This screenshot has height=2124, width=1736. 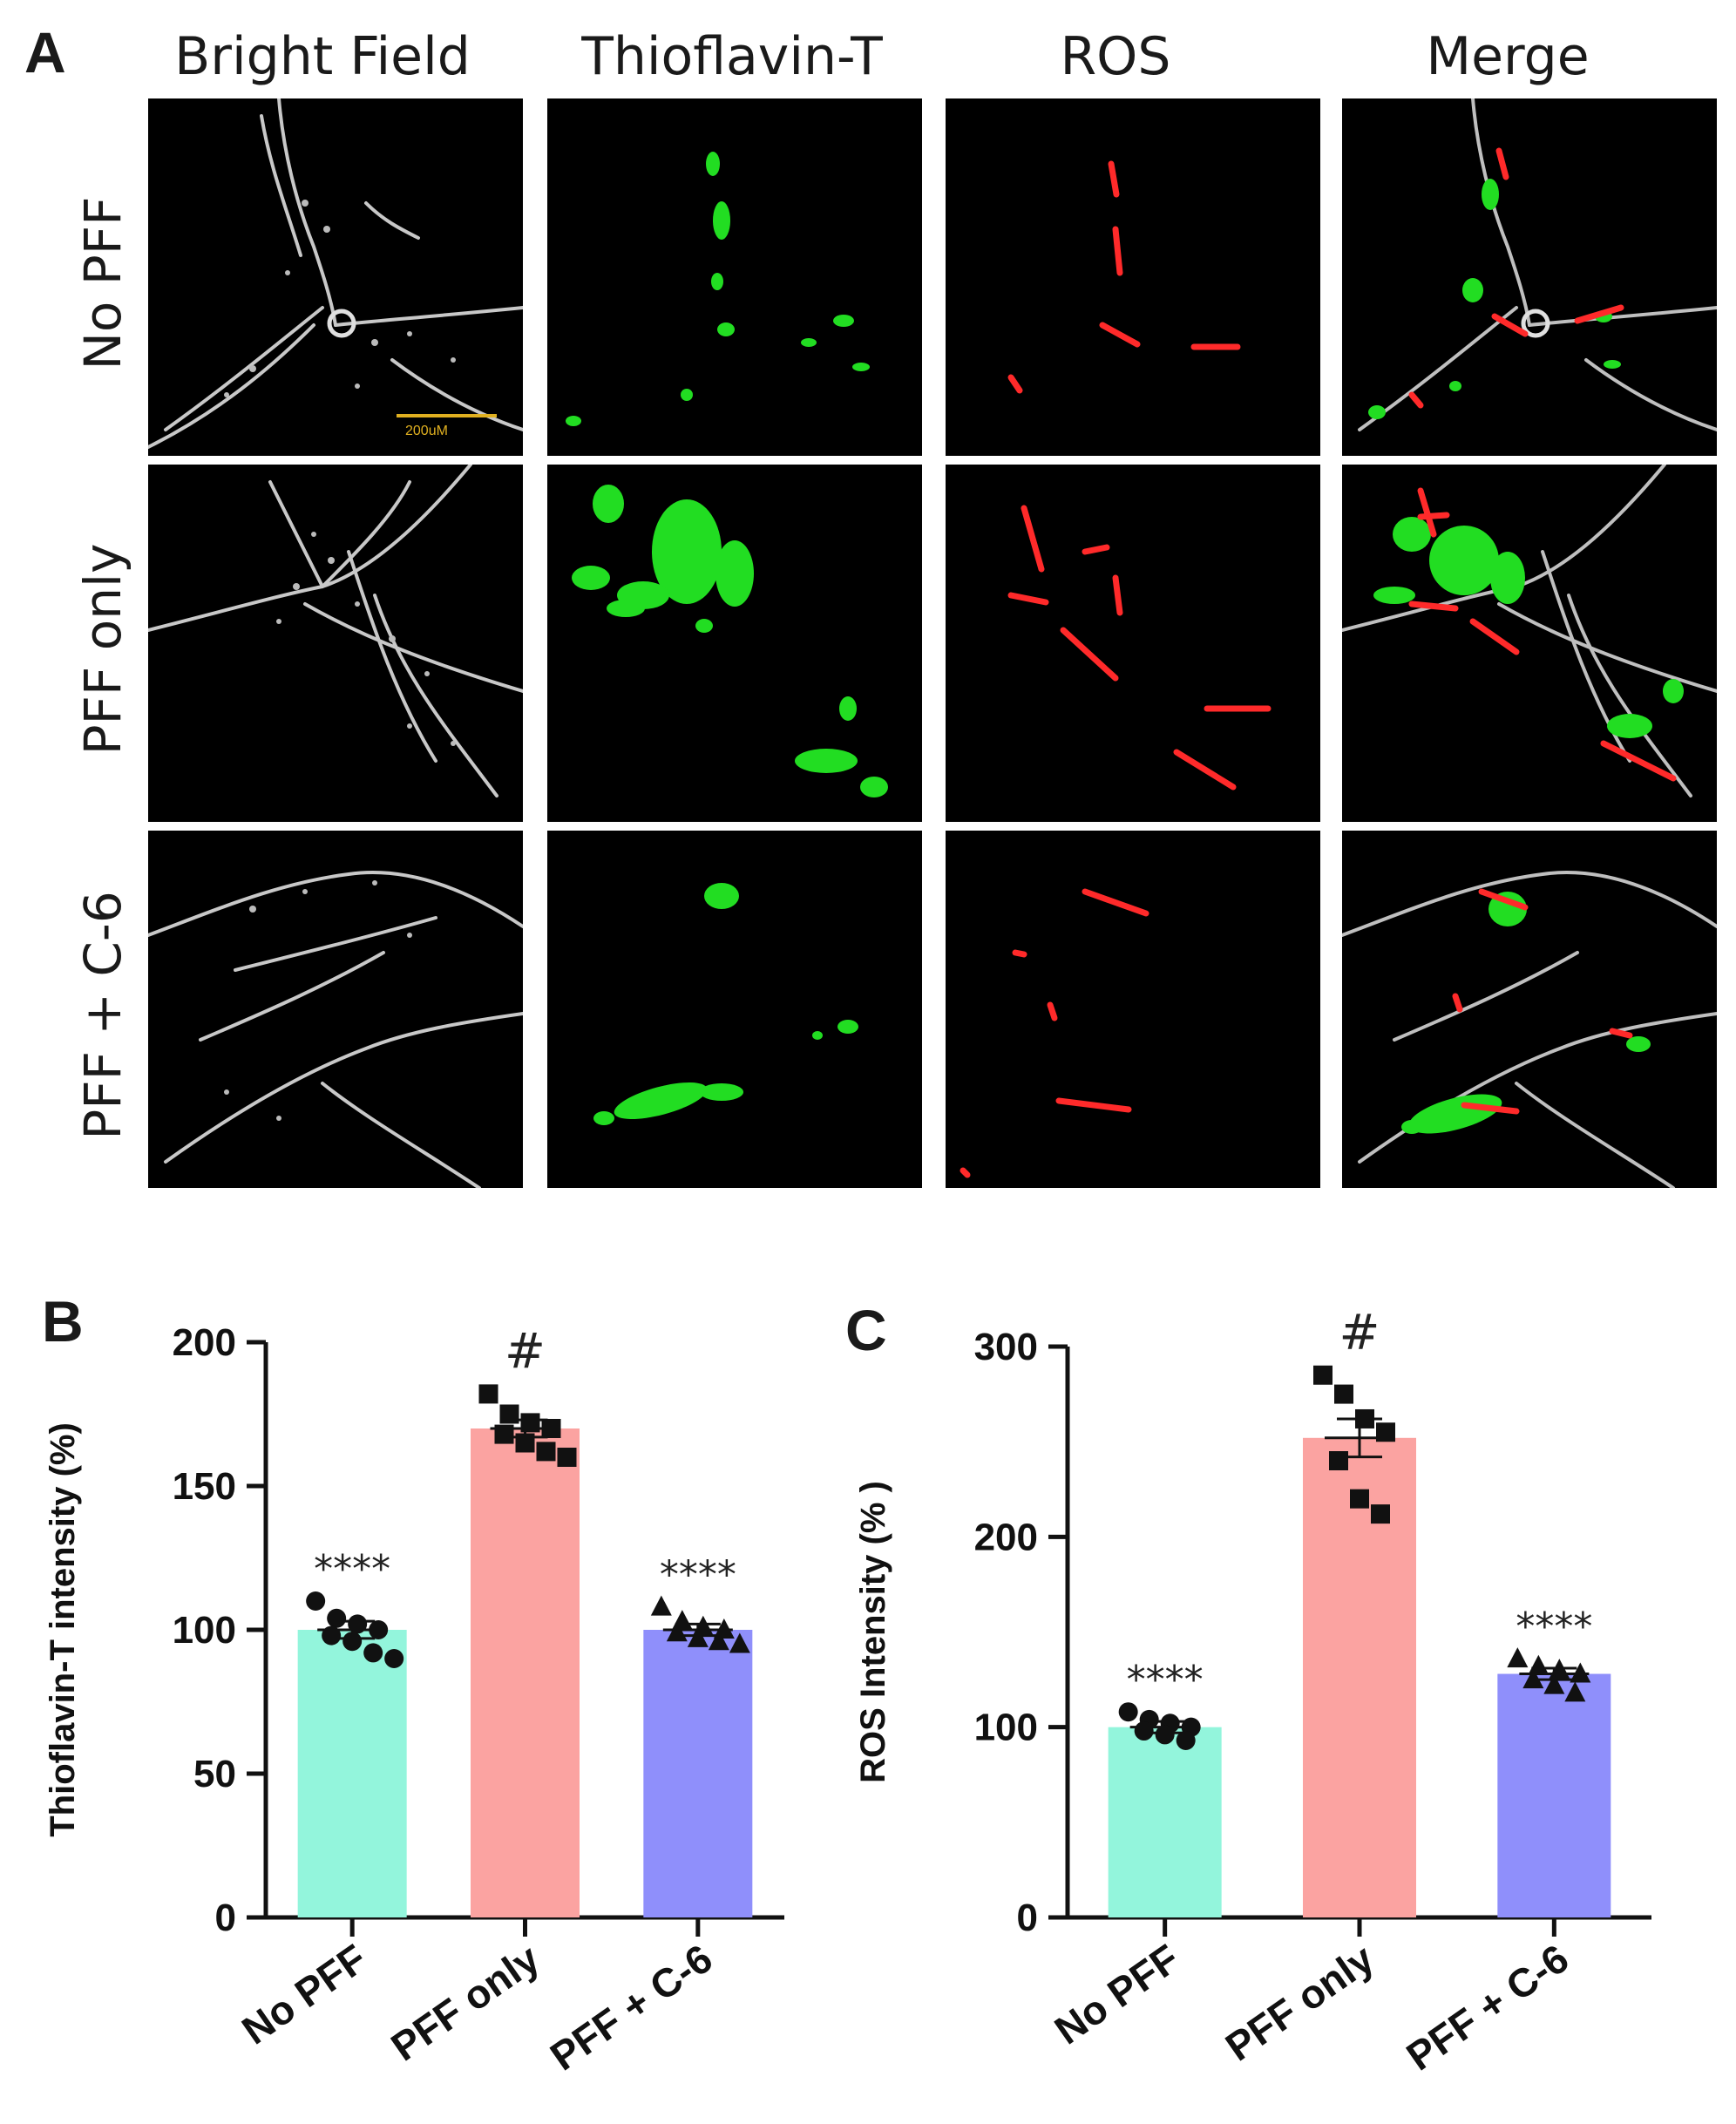 What do you see at coordinates (102, 1016) in the screenshot?
I see `row-label-pff-c6: PFF + C-6` at bounding box center [102, 1016].